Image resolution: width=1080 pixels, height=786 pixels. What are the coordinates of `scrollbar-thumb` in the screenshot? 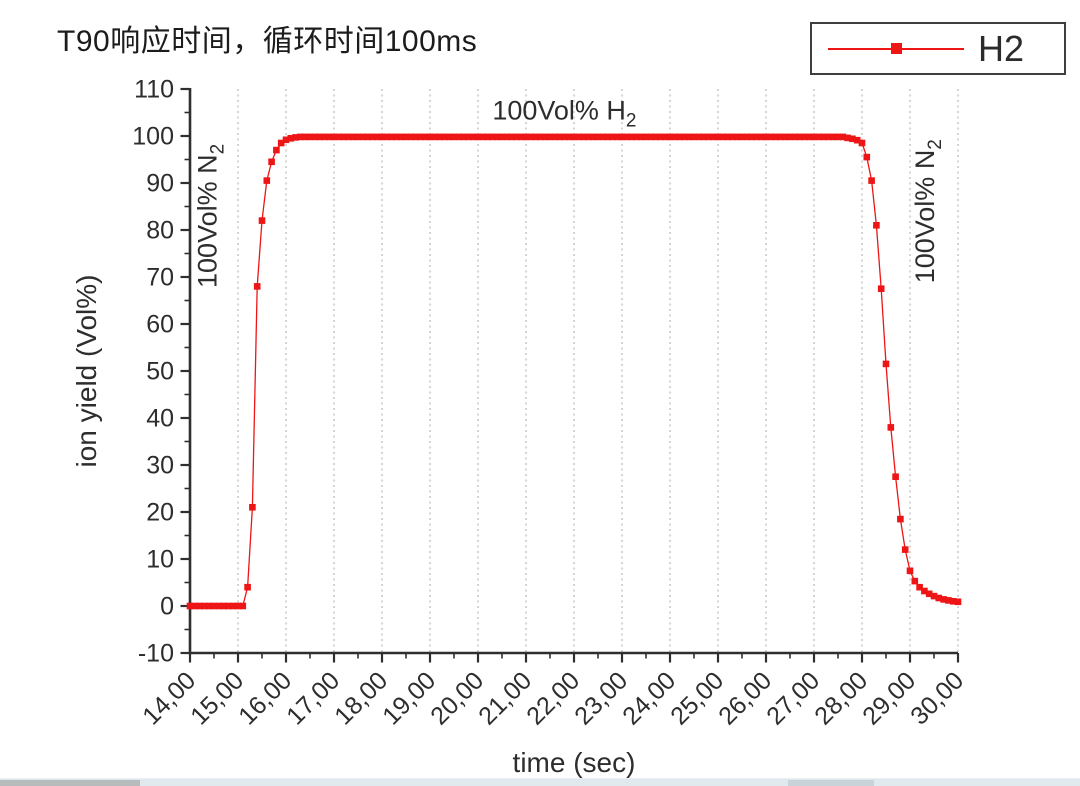 It's located at (831, 783).